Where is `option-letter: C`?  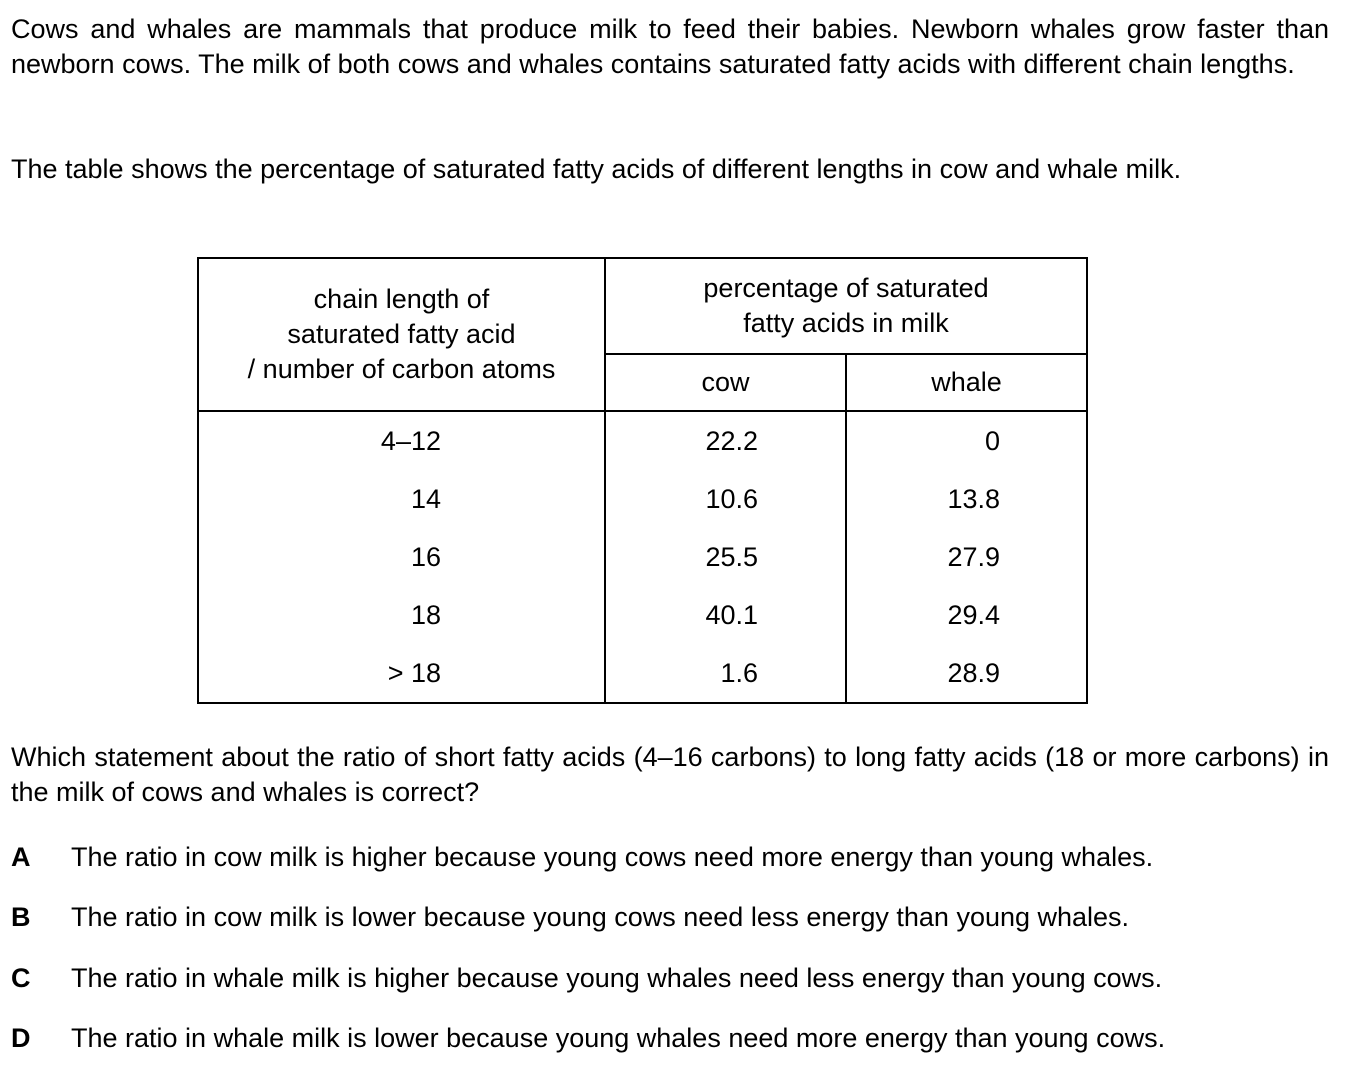
option-letter: C is located at coordinates (21, 978).